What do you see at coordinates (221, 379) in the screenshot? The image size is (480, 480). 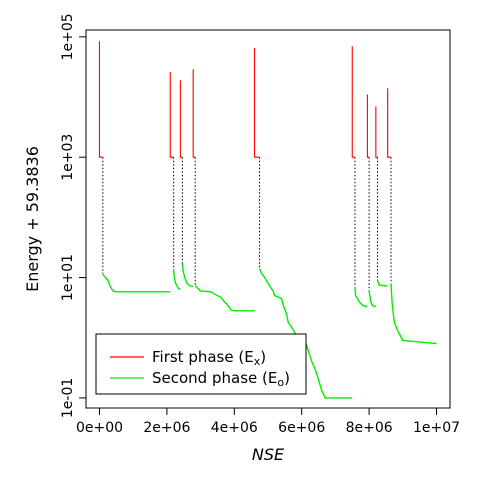 I see `legend-label: Second phase (Eo)` at bounding box center [221, 379].